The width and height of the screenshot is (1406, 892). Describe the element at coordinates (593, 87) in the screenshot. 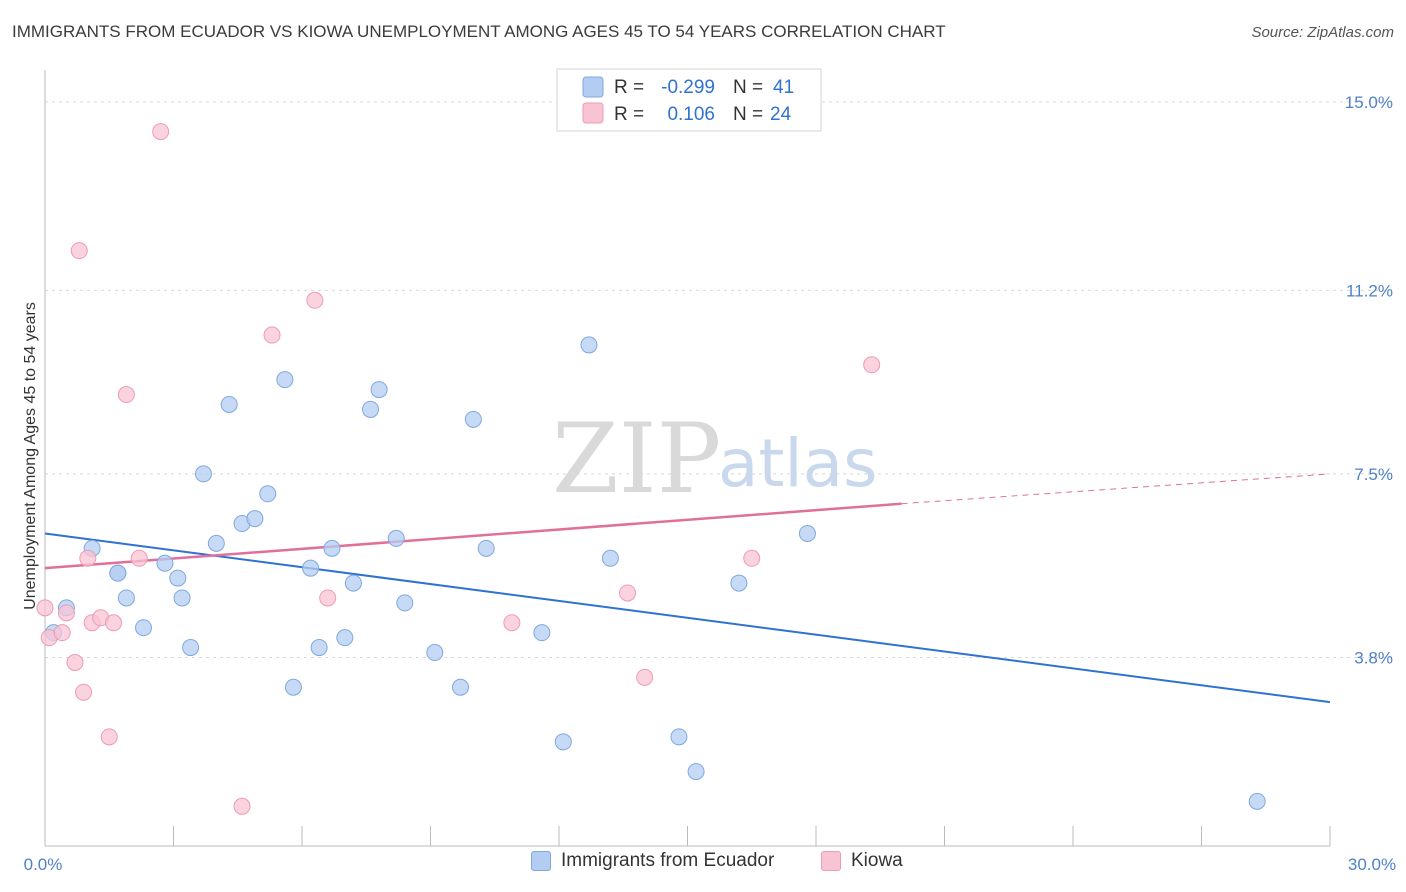

I see `legend-swatch-ecuador` at that location.